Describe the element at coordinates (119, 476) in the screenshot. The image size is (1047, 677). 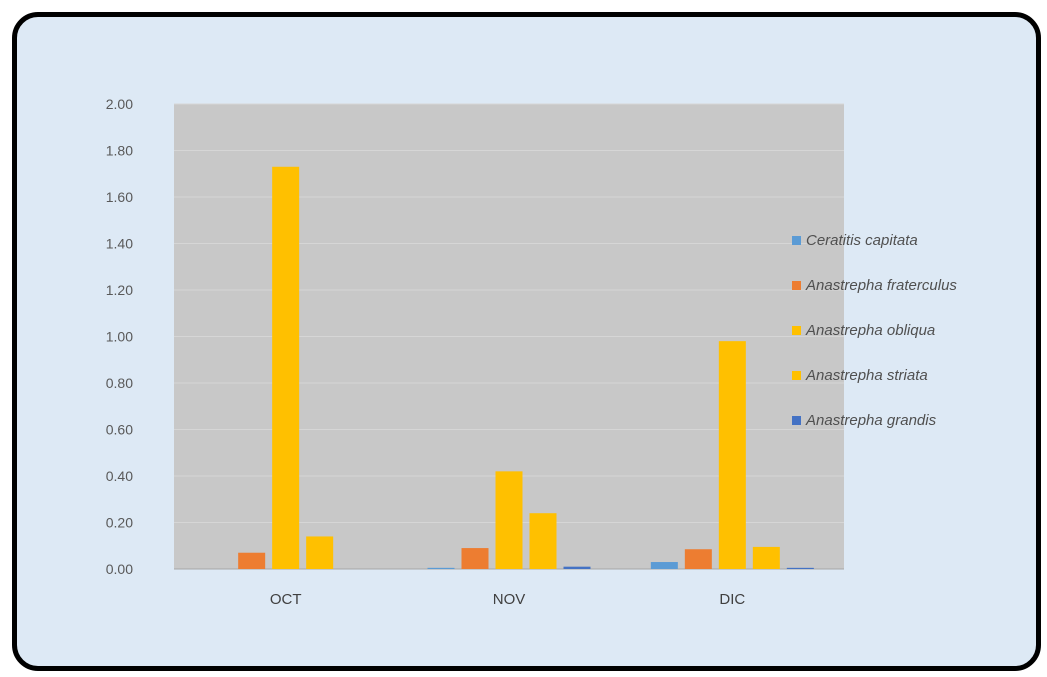
I see `y-tick-label: 0.40` at that location.